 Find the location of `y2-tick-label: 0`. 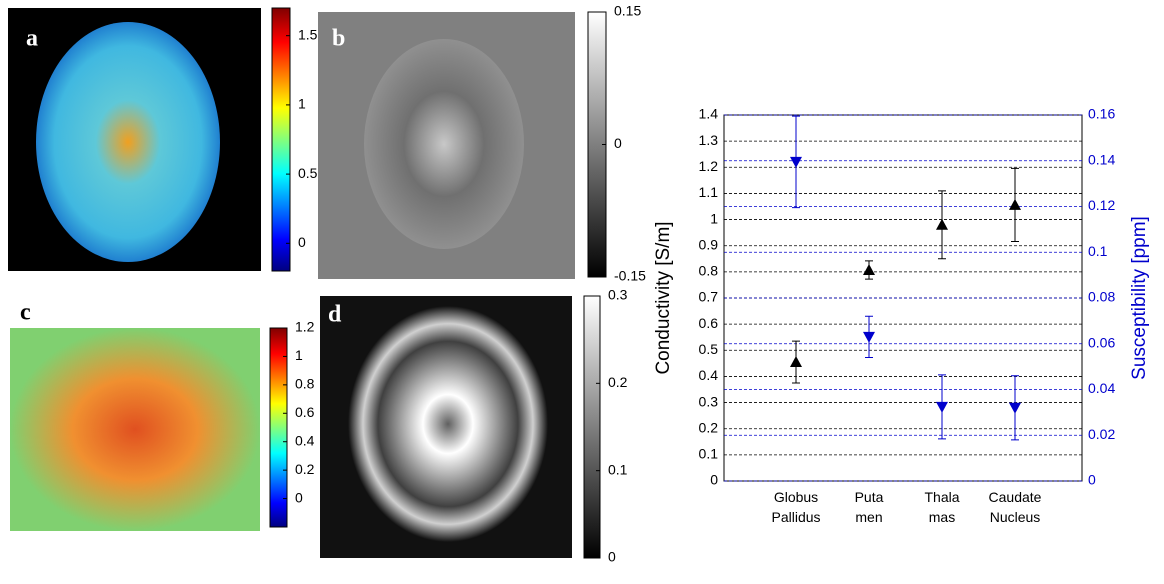

y2-tick-label: 0 is located at coordinates (1092, 480).